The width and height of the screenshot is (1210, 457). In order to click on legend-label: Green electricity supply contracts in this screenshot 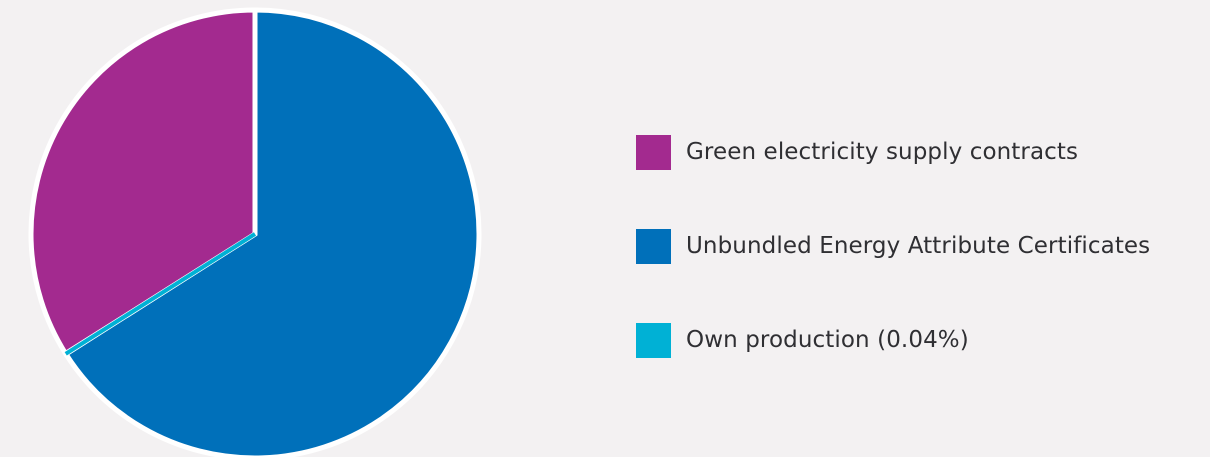, I will do `click(882, 152)`.